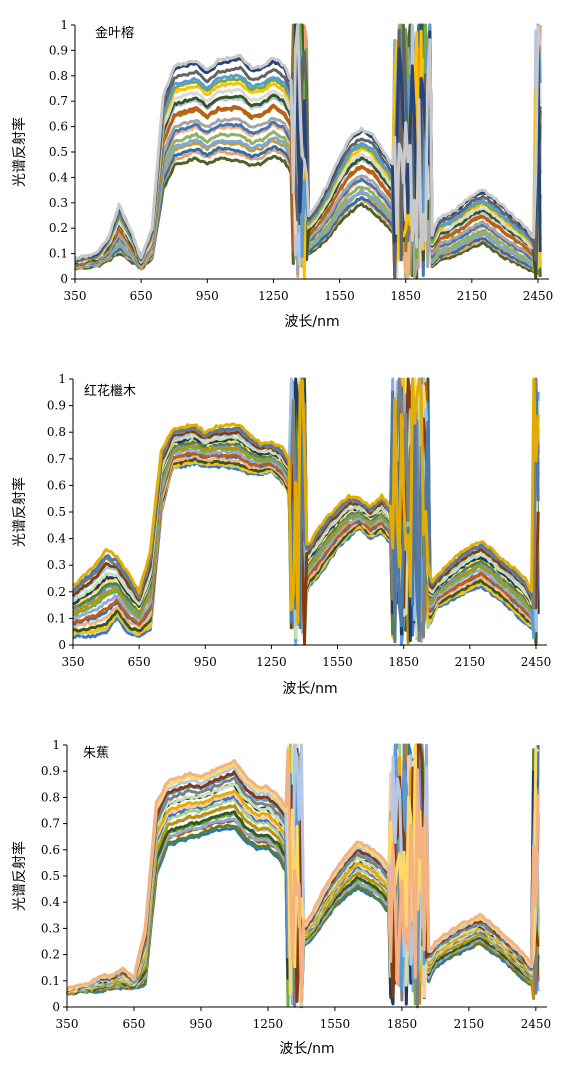 This screenshot has height=1066, width=561. Describe the element at coordinates (110, 391) in the screenshot. I see `panel-title: 红花檵木` at that location.